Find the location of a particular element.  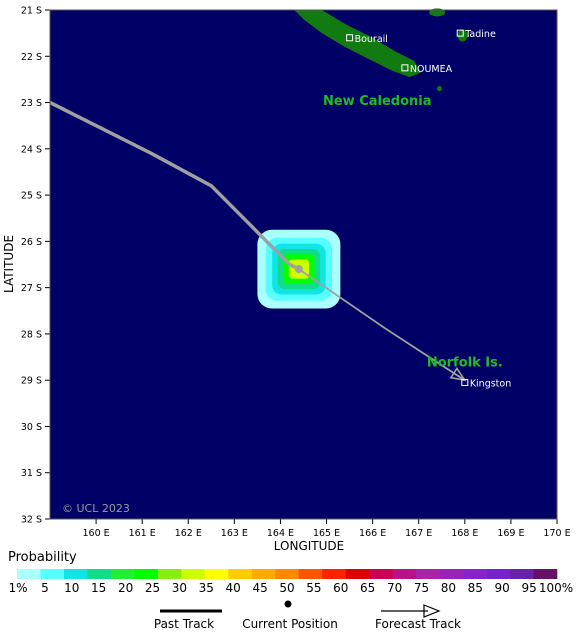

past-track-label: Past Track is located at coordinates (184, 624).